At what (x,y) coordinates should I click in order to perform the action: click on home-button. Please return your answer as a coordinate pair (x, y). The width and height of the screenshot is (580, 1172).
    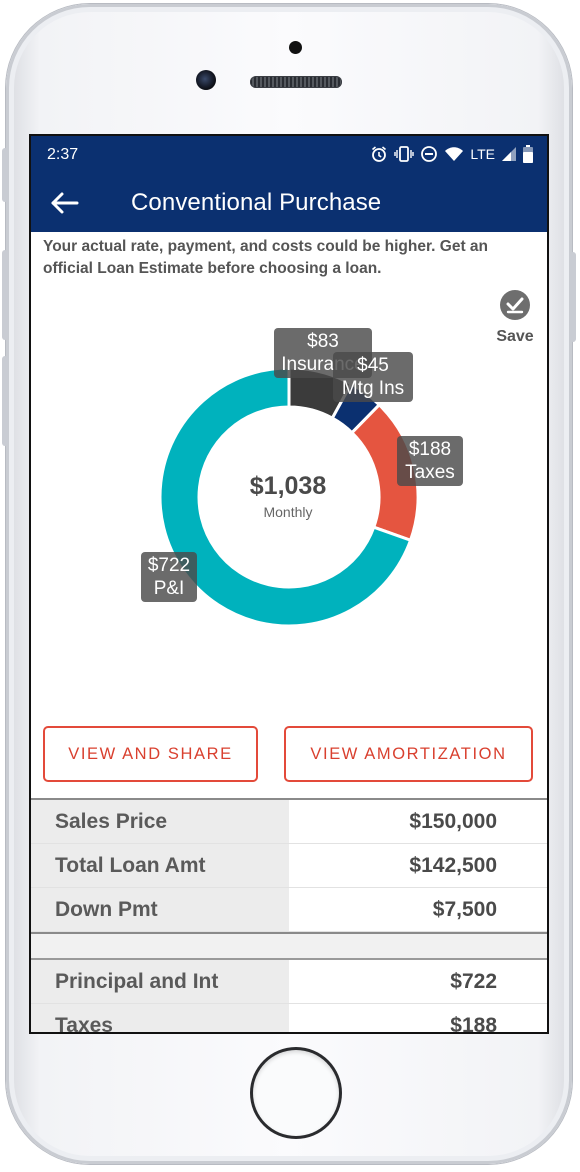
    Looking at the image, I should click on (296, 1093).